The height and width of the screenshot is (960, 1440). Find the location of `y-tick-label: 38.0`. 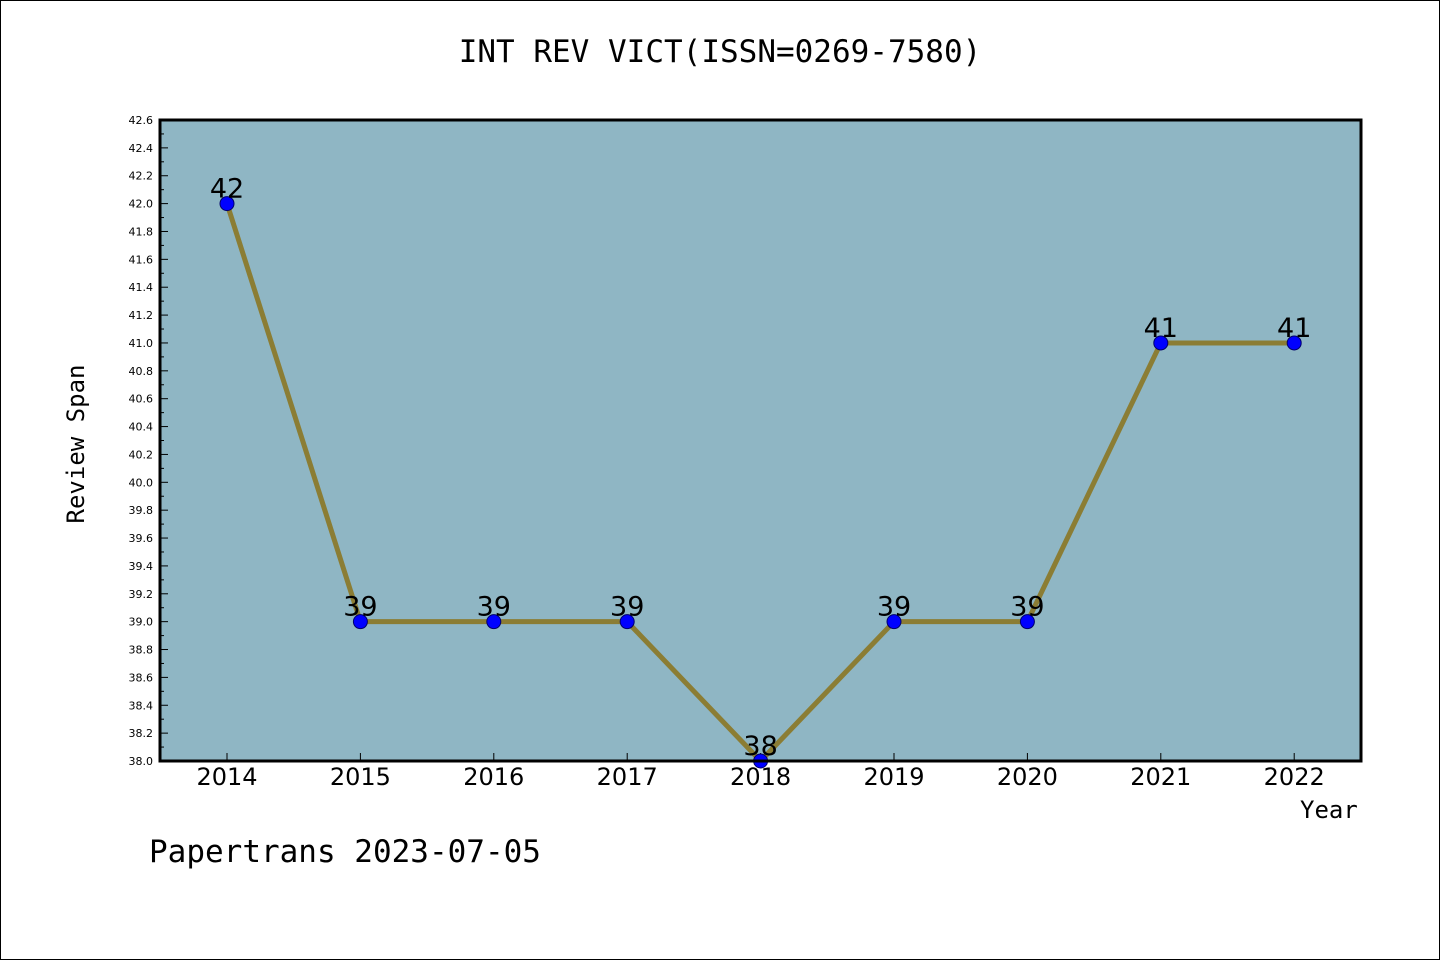

y-tick-label: 38.0 is located at coordinates (141, 761).